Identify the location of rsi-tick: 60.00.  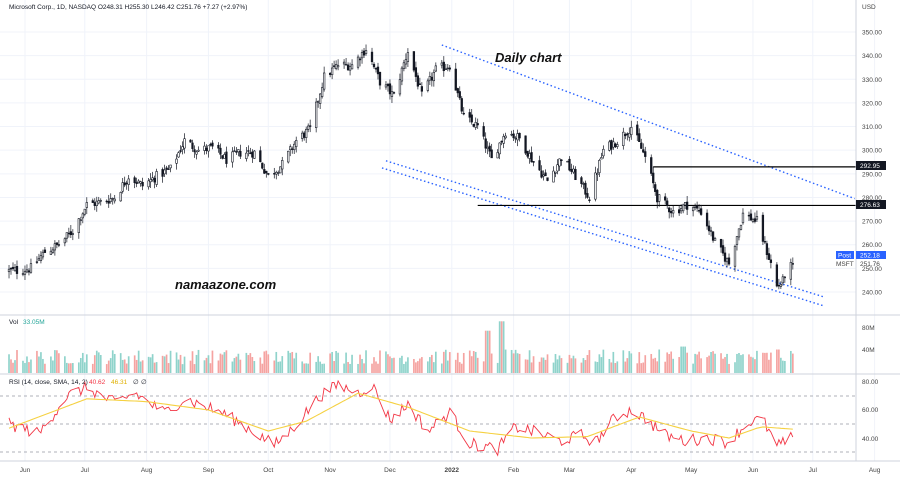
(870, 410).